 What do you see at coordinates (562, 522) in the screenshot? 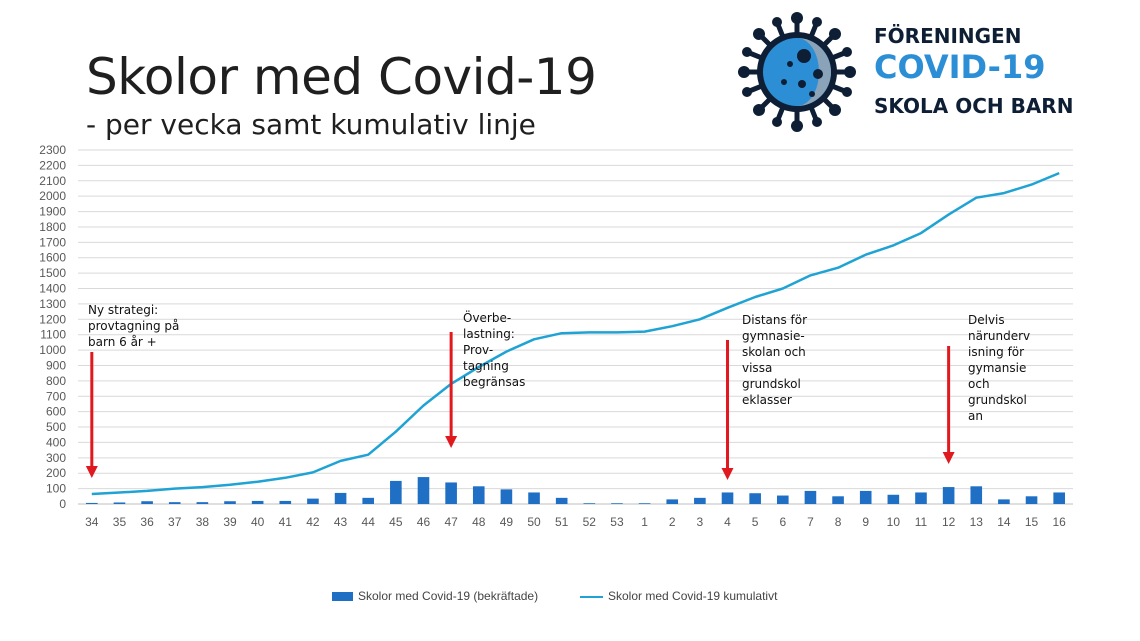
I see `x-tick-label: 51` at bounding box center [562, 522].